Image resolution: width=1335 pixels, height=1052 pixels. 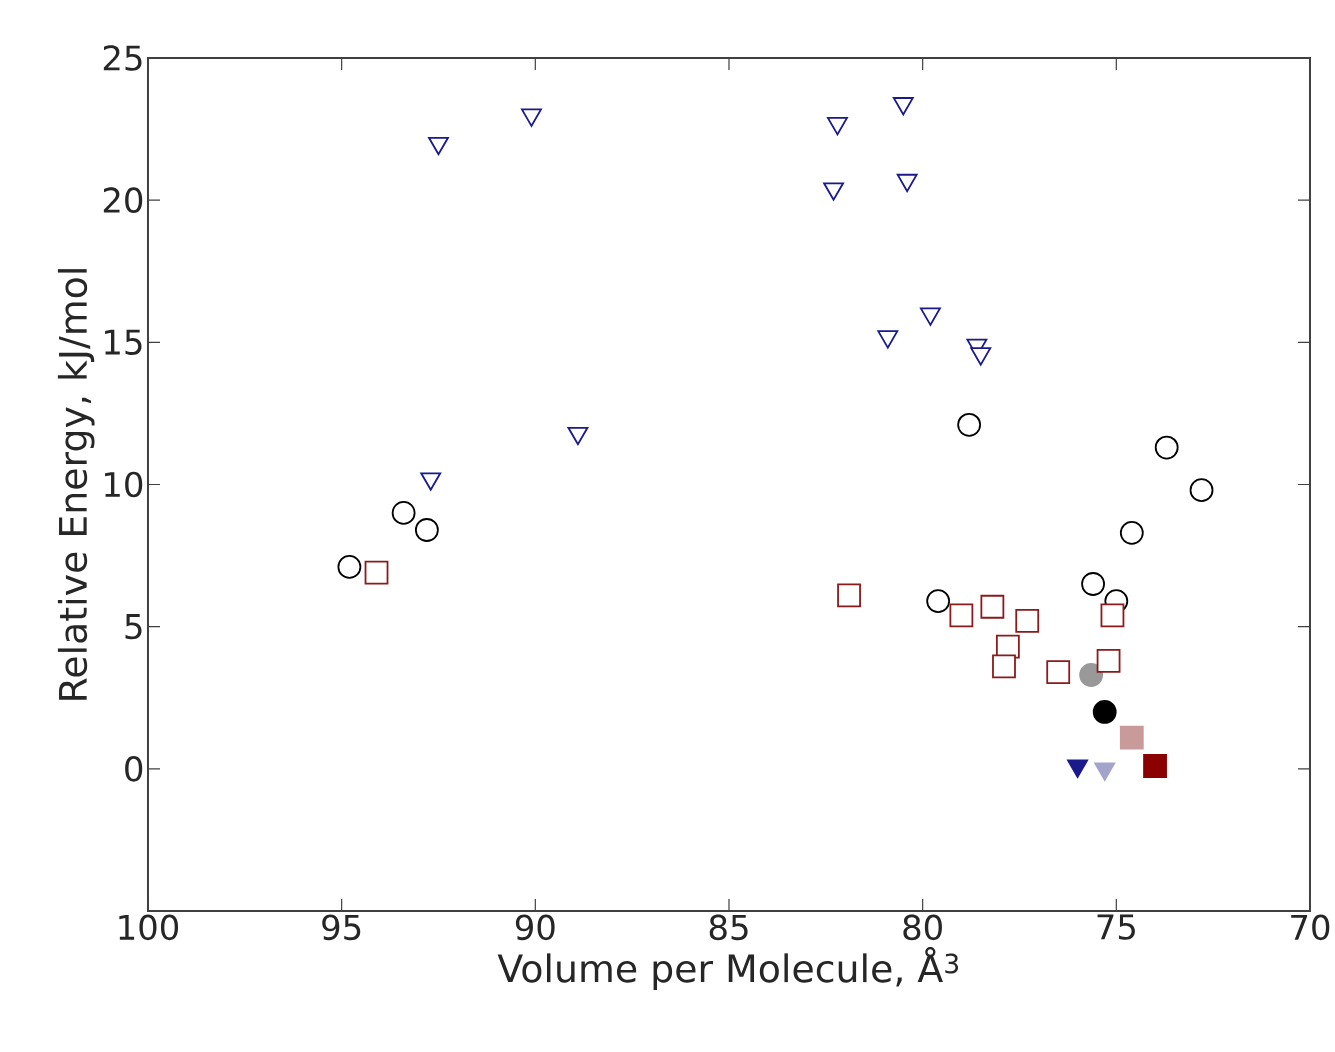 I want to click on x-tick-label: 100, so click(x=149, y=927).